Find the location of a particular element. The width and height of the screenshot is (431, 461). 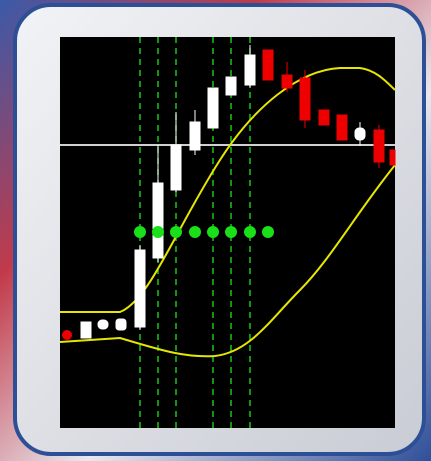

signal-dots is located at coordinates (204, 232).